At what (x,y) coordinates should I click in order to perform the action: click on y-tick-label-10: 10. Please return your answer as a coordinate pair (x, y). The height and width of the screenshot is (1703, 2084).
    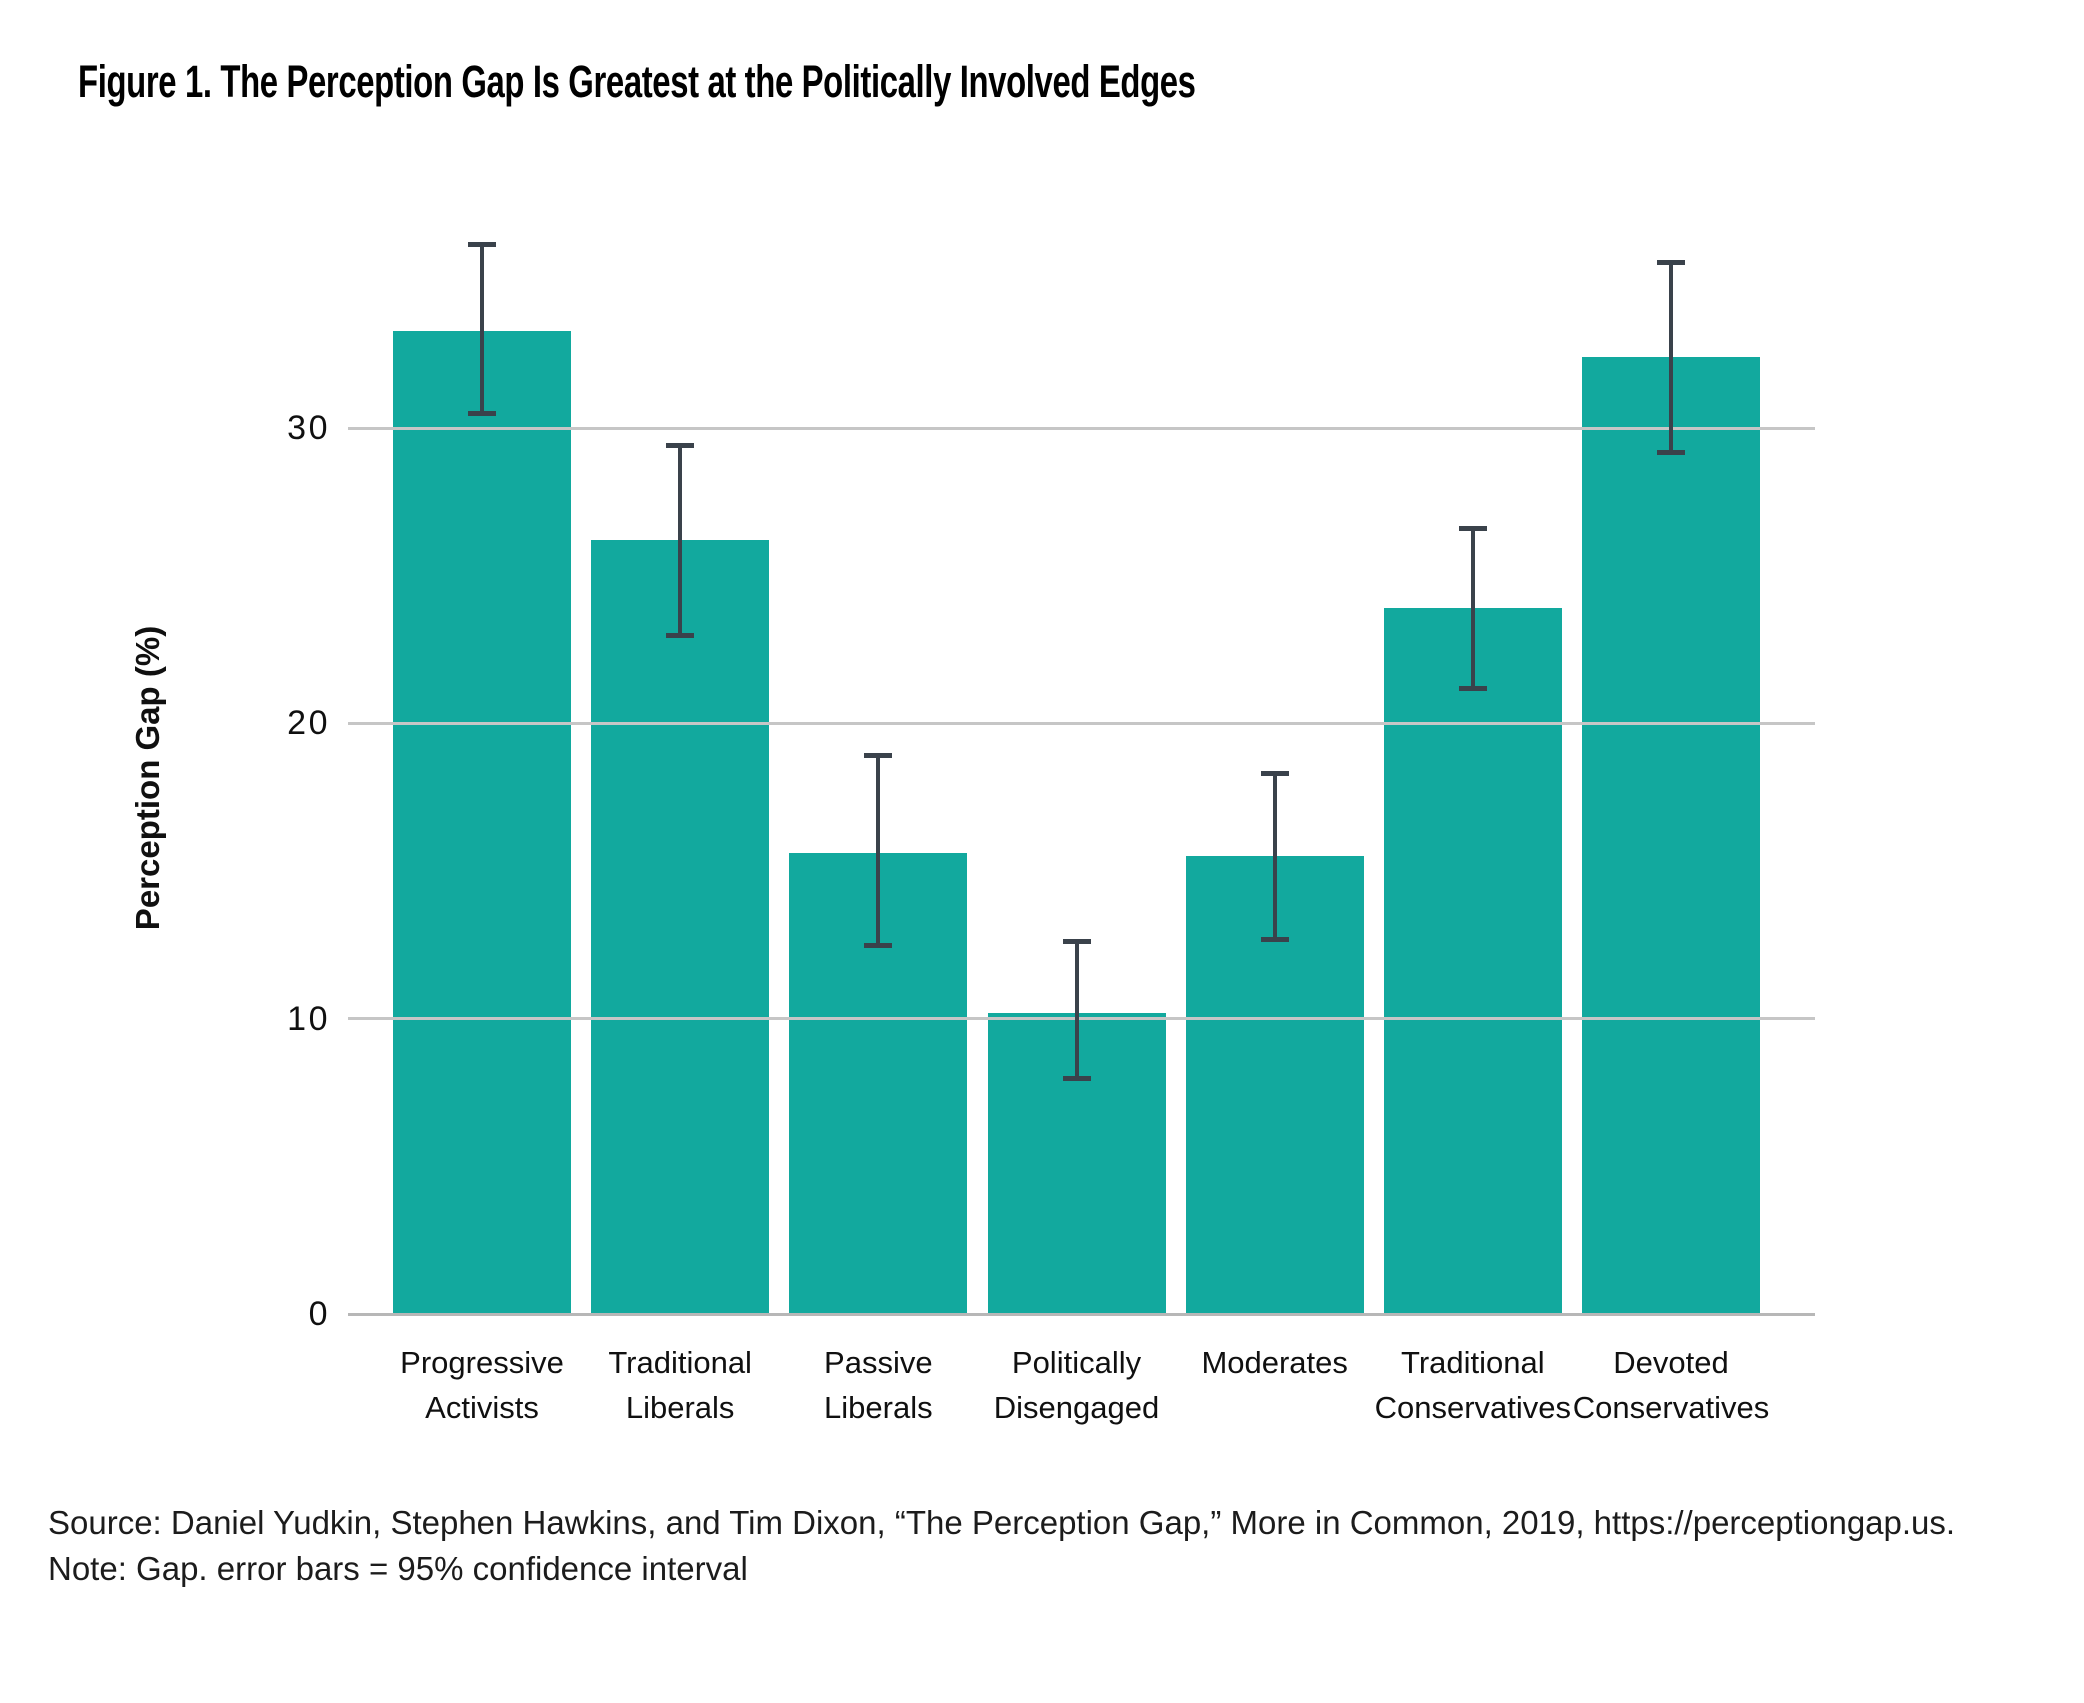
    Looking at the image, I should click on (308, 1018).